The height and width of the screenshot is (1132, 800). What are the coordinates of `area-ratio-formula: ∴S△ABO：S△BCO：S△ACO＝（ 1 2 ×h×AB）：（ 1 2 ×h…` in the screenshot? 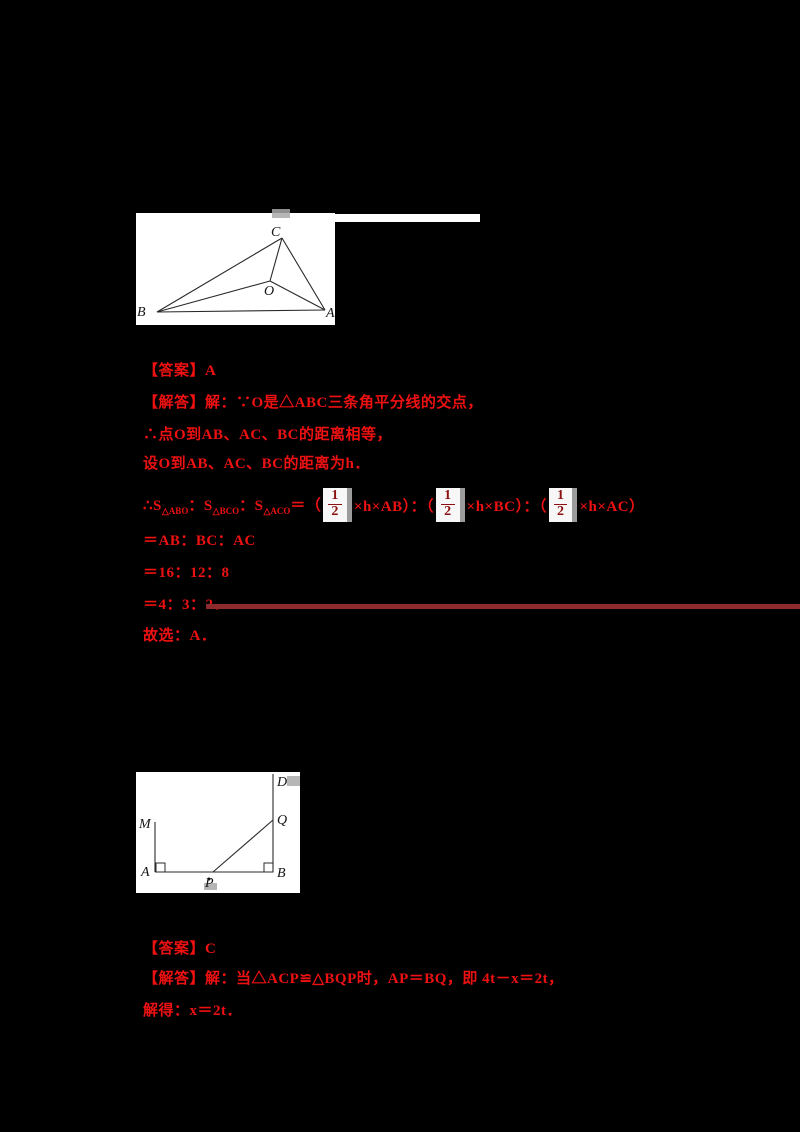 It's located at (394, 505).